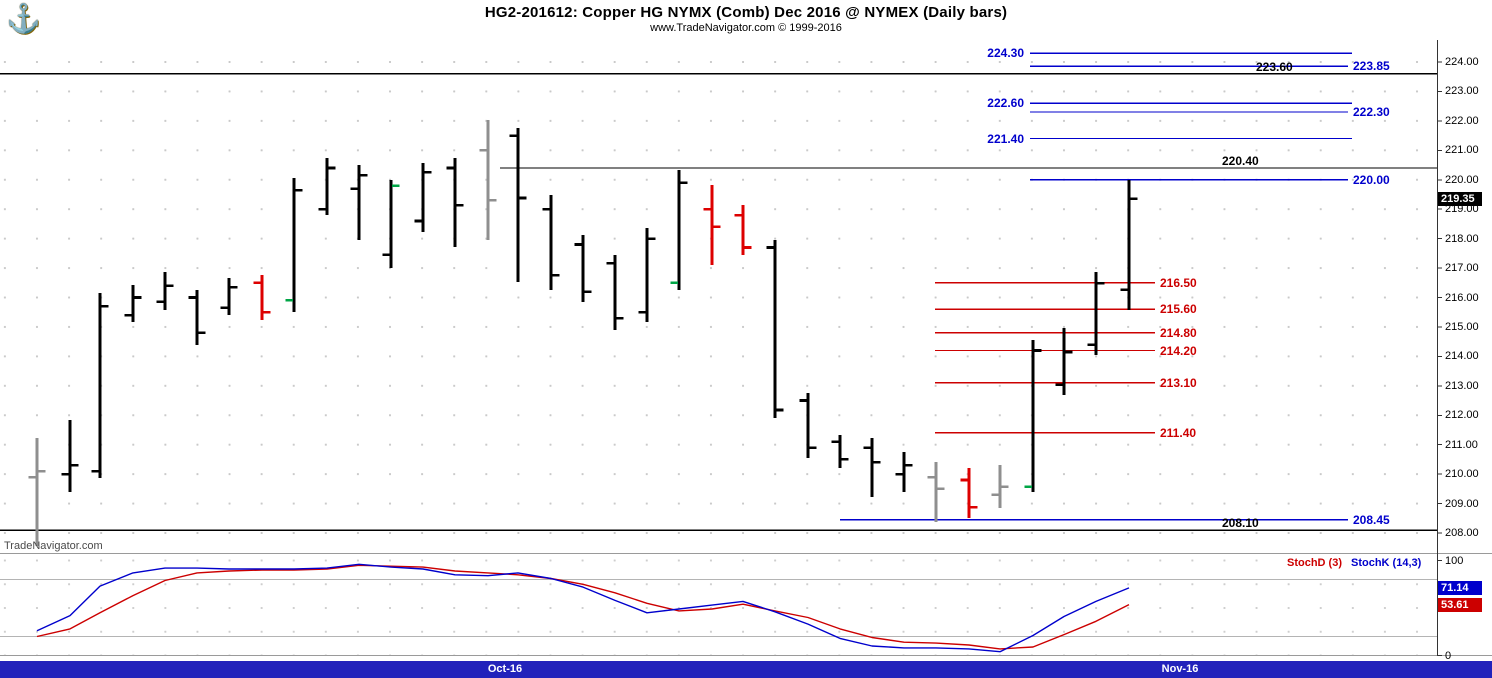 This screenshot has height=678, width=1492. I want to click on price-axis-label: 213.00, so click(1462, 385).